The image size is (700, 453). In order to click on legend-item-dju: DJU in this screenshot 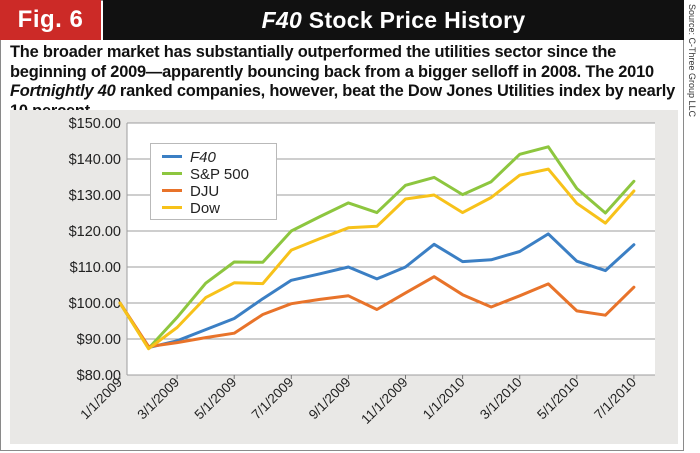, I will do `click(190, 192)`.